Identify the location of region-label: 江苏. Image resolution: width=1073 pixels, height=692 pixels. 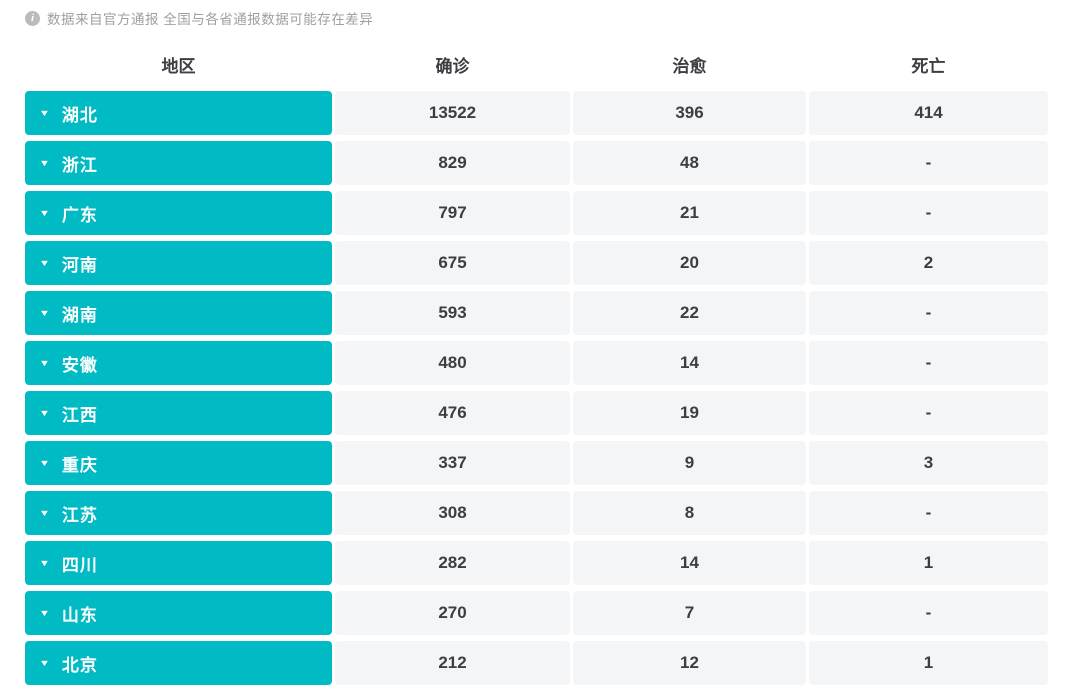
(79, 515).